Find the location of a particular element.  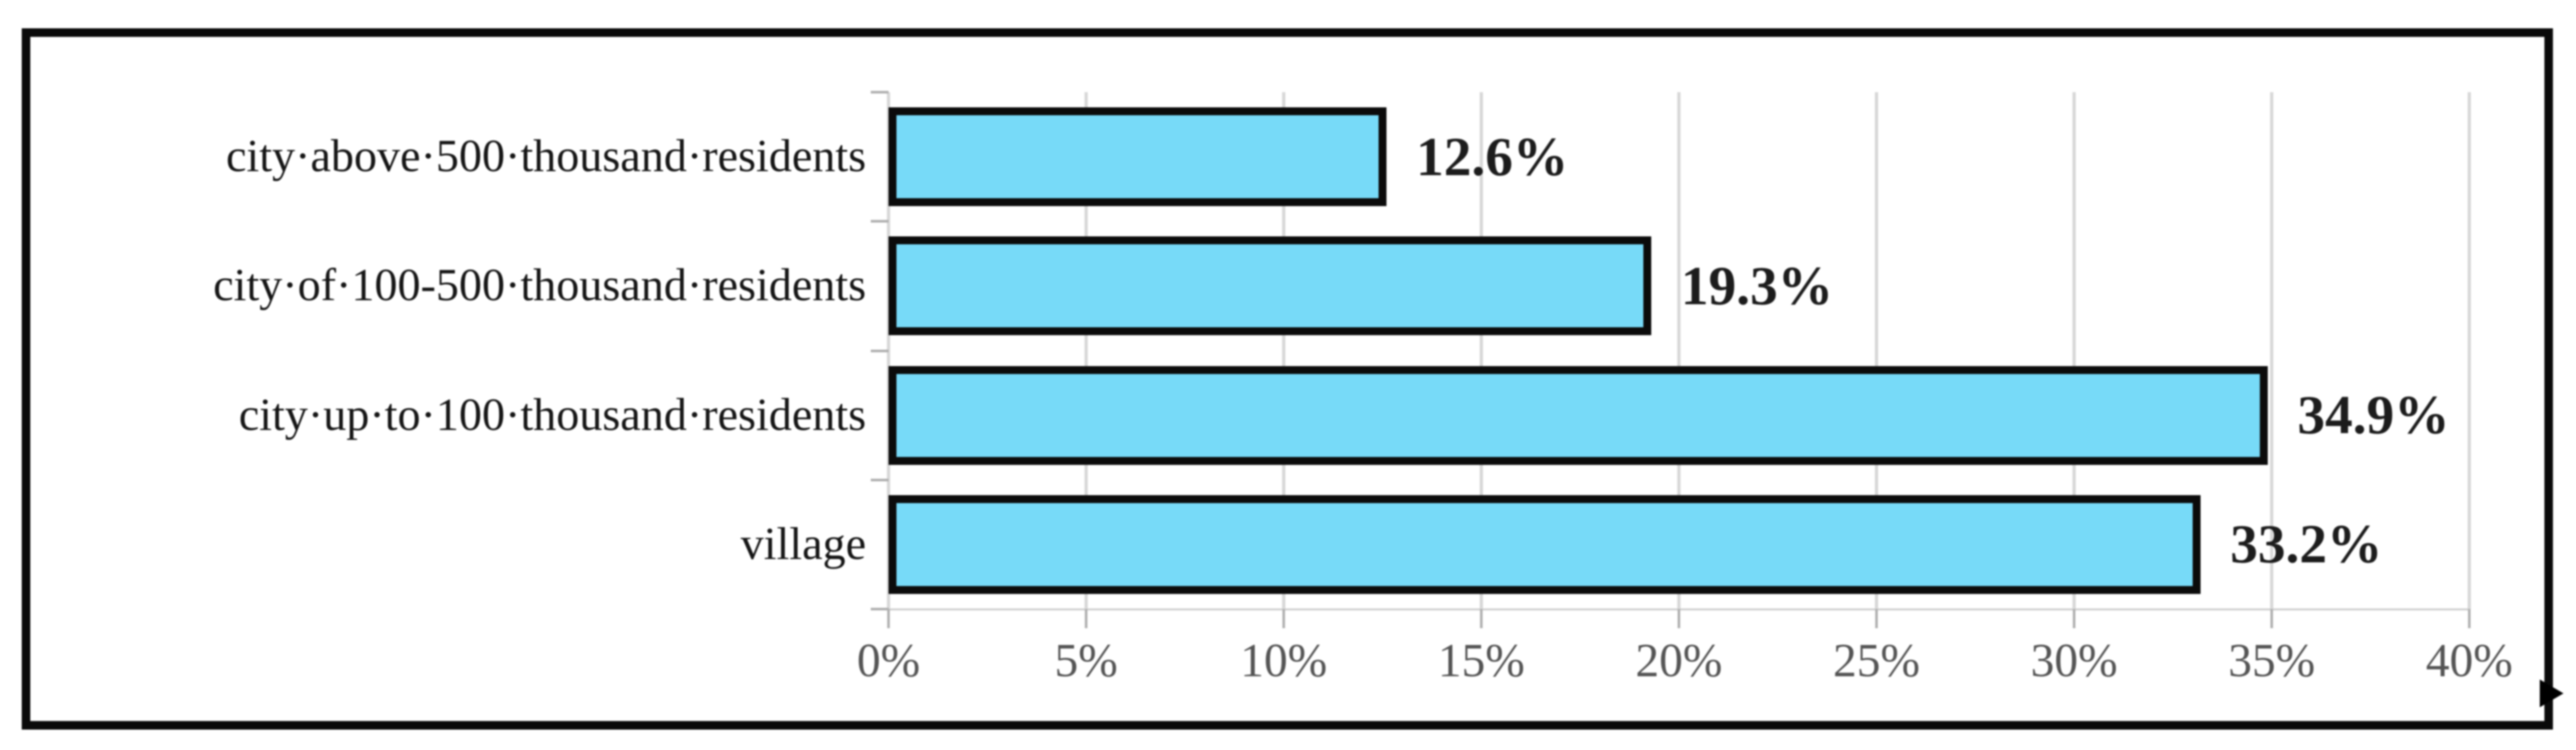

bar-row: 33.2% is located at coordinates (1679, 544).